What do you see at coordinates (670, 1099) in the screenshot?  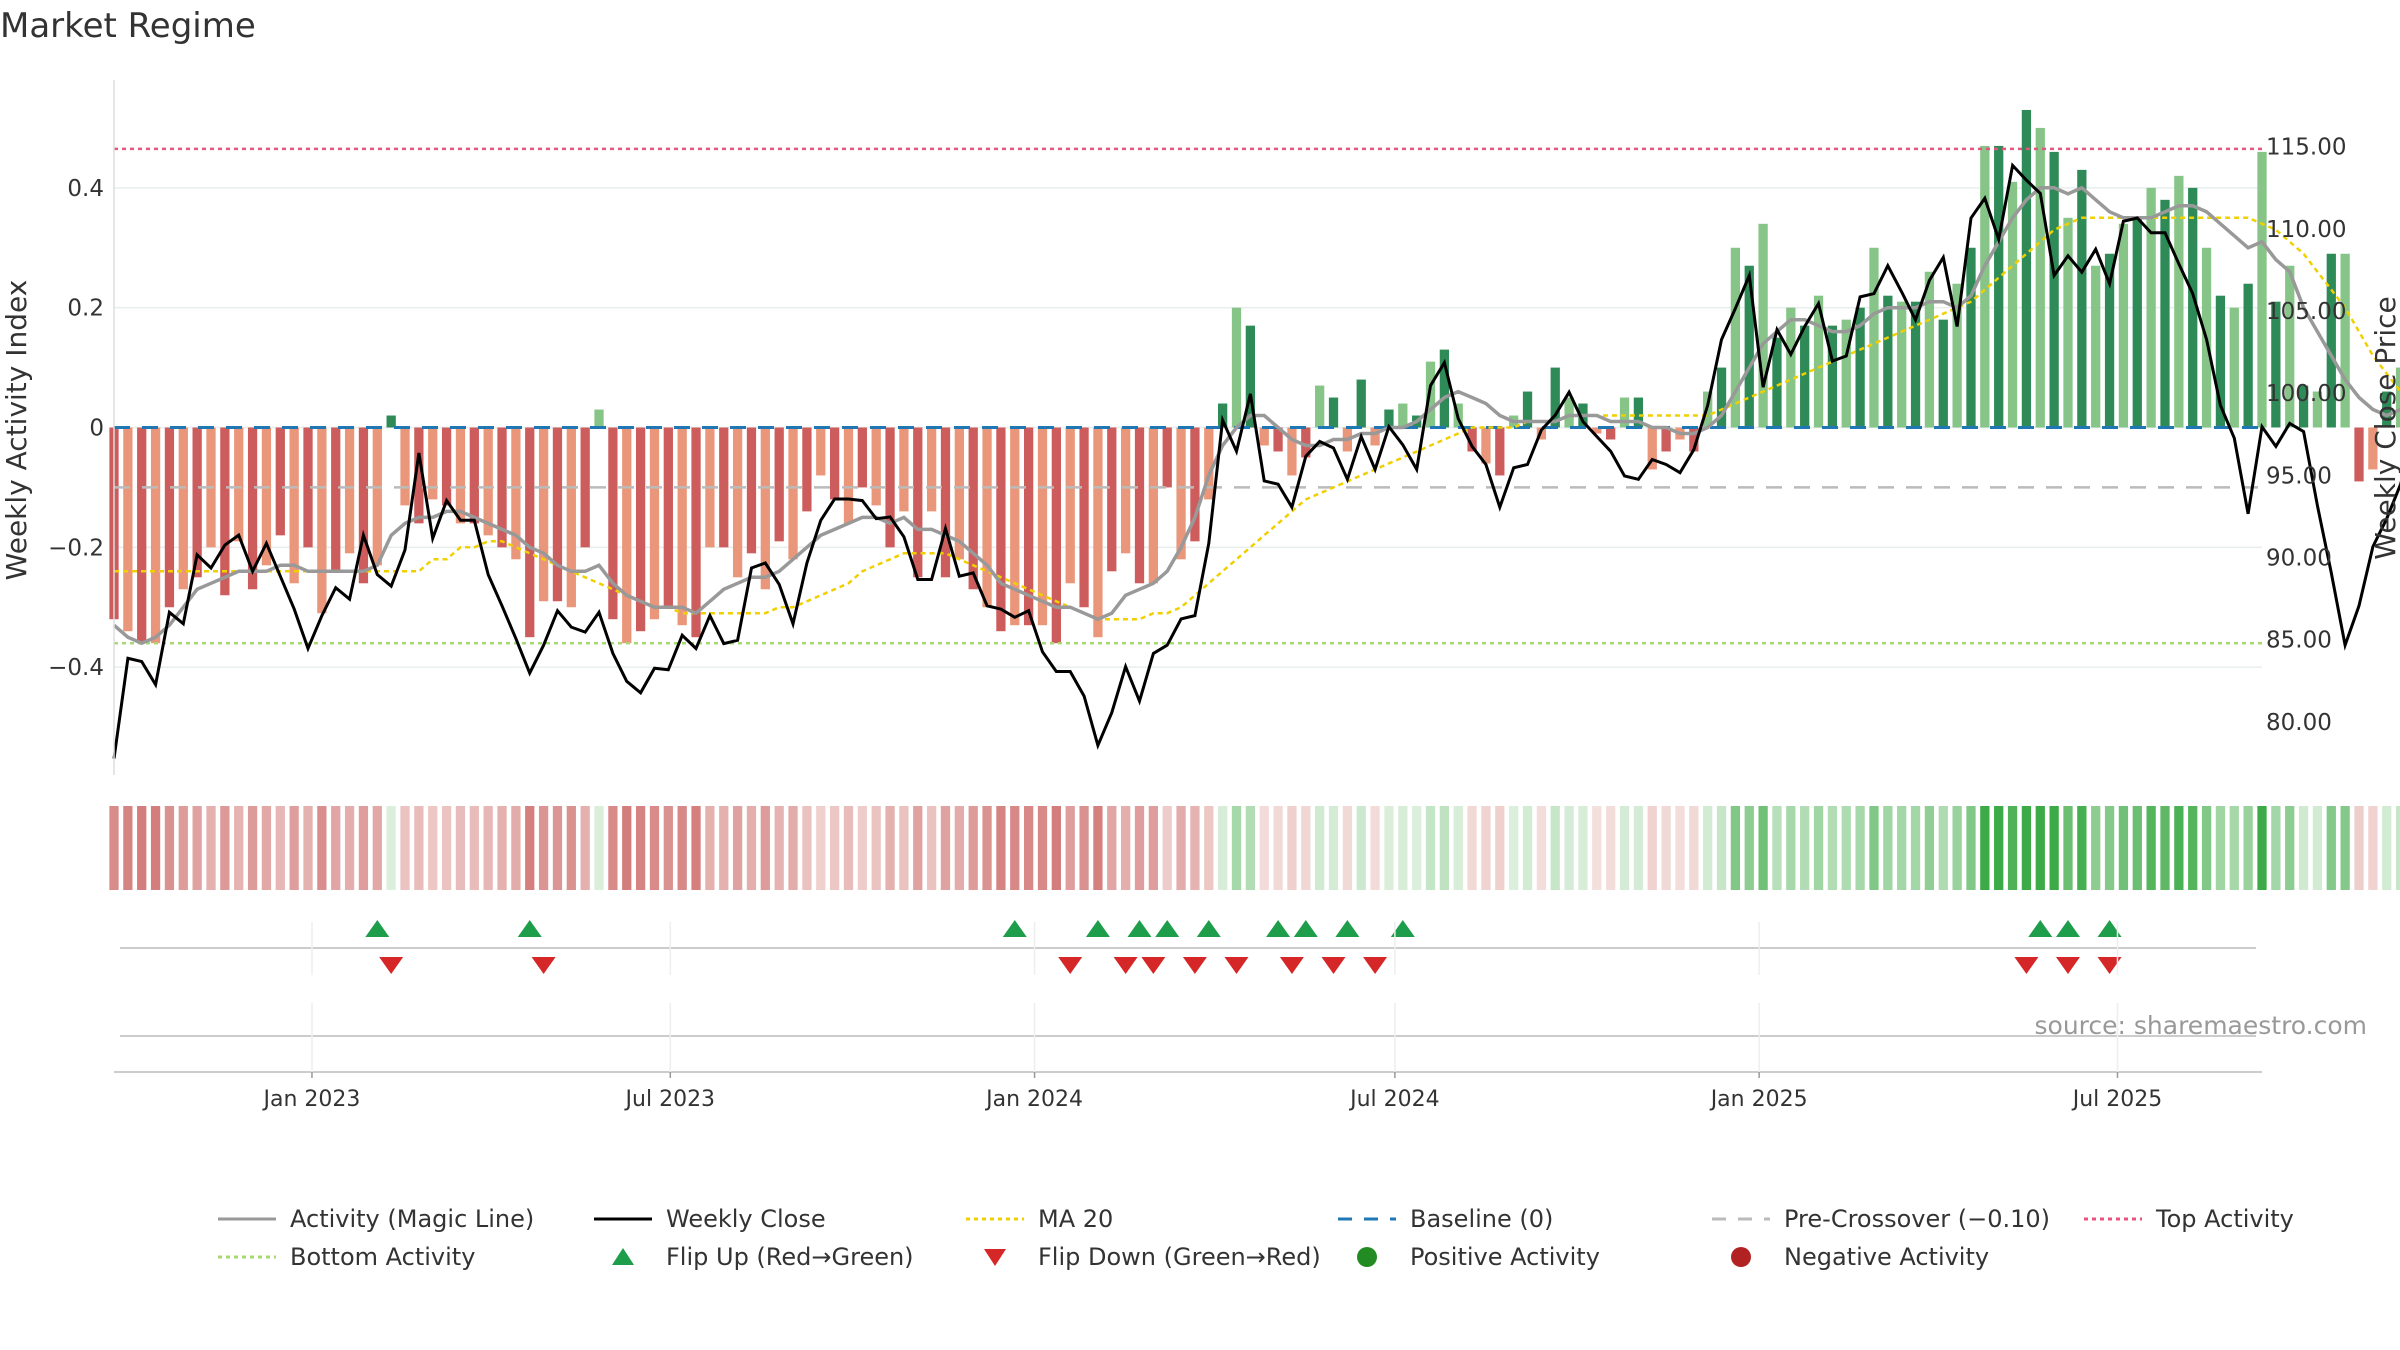 I see `x-tick-label: Jul 2023` at bounding box center [670, 1099].